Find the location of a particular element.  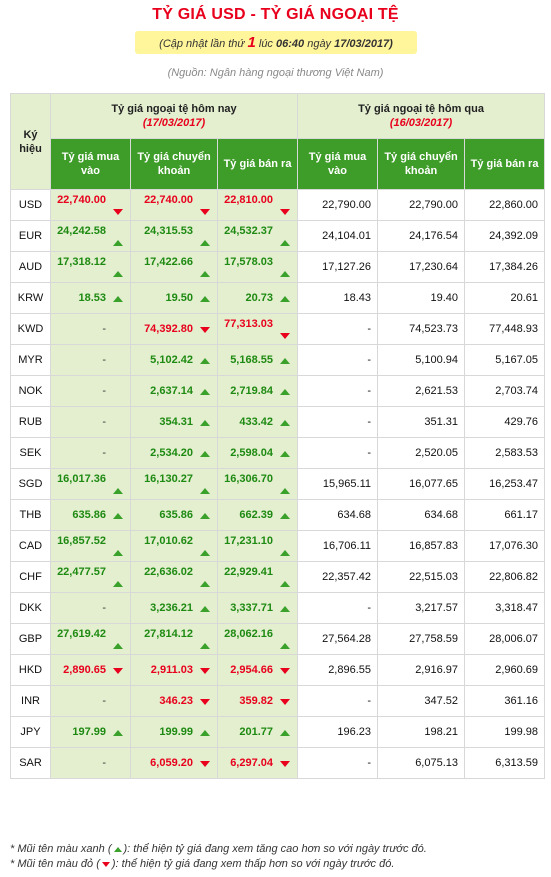

today-transfer-value: 346.23 is located at coordinates (176, 701).